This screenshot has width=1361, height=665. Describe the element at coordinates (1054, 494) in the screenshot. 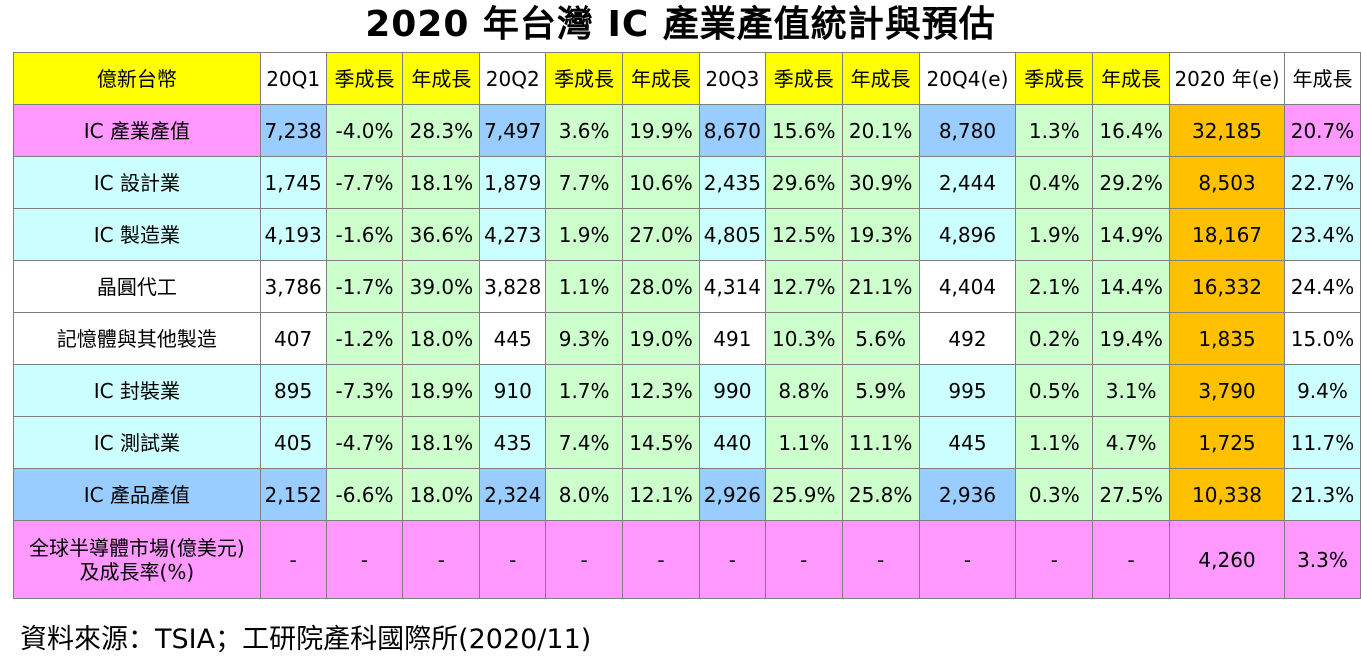

I see `table-cell: 0.3%` at that location.